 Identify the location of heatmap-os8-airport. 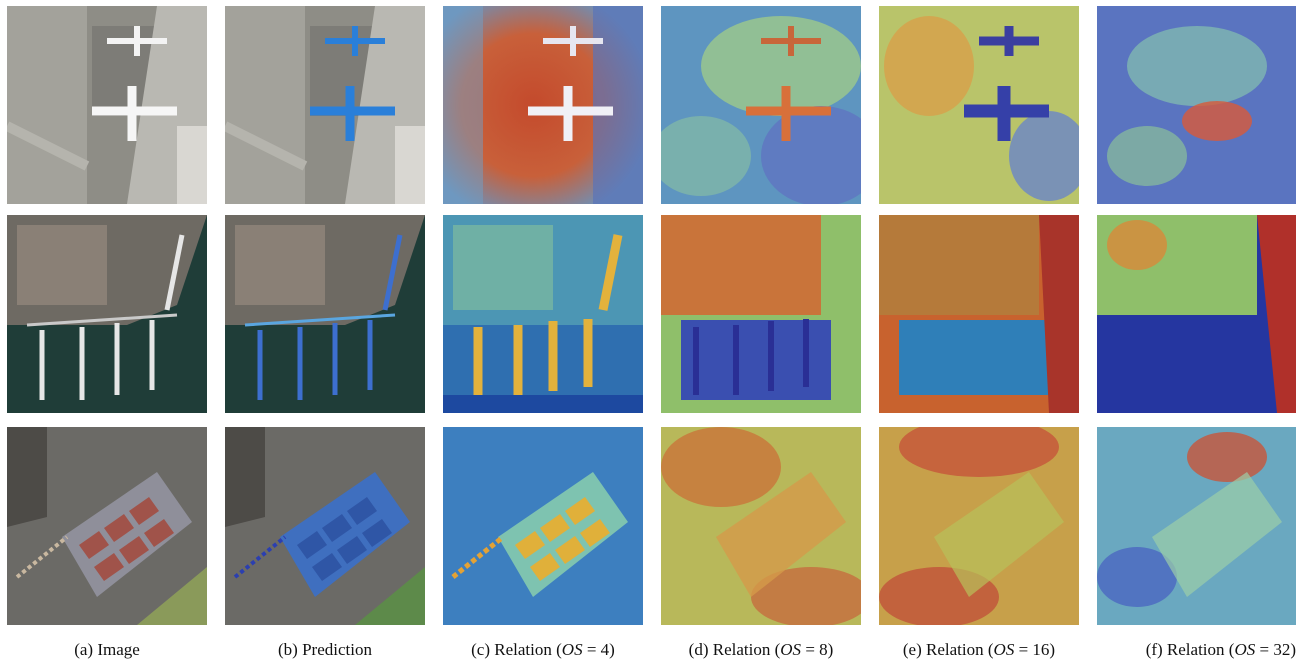
(761, 105).